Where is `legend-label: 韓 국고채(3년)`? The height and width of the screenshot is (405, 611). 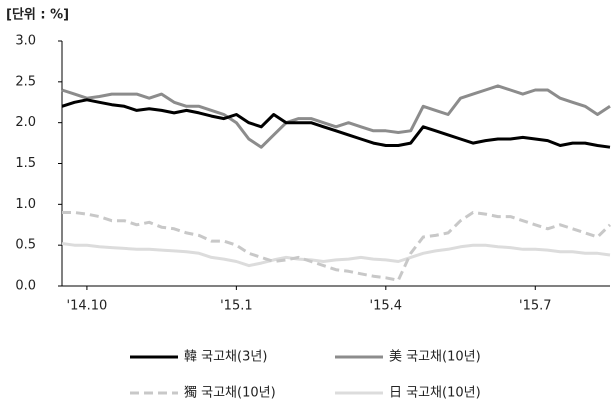
legend-label: 韓 국고채(3년) is located at coordinates (225, 357).